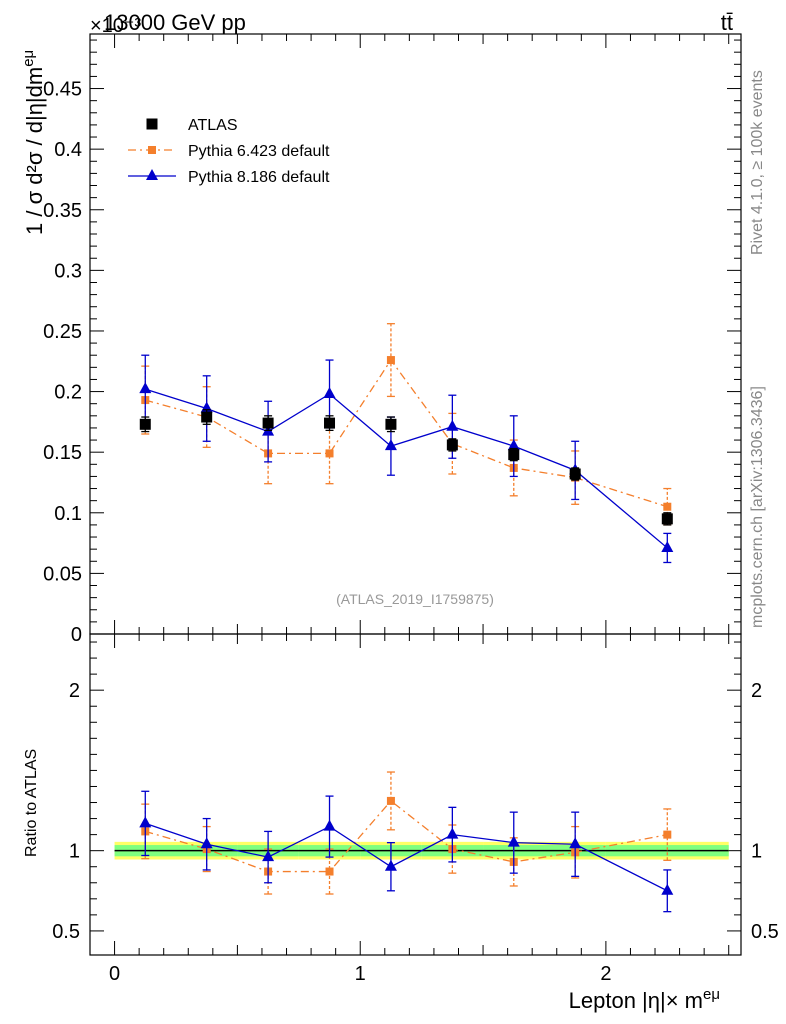 This screenshot has width=786, height=1024. What do you see at coordinates (62, 211) in the screenshot?
I see `main-ytick-label: 0.35` at bounding box center [62, 211].